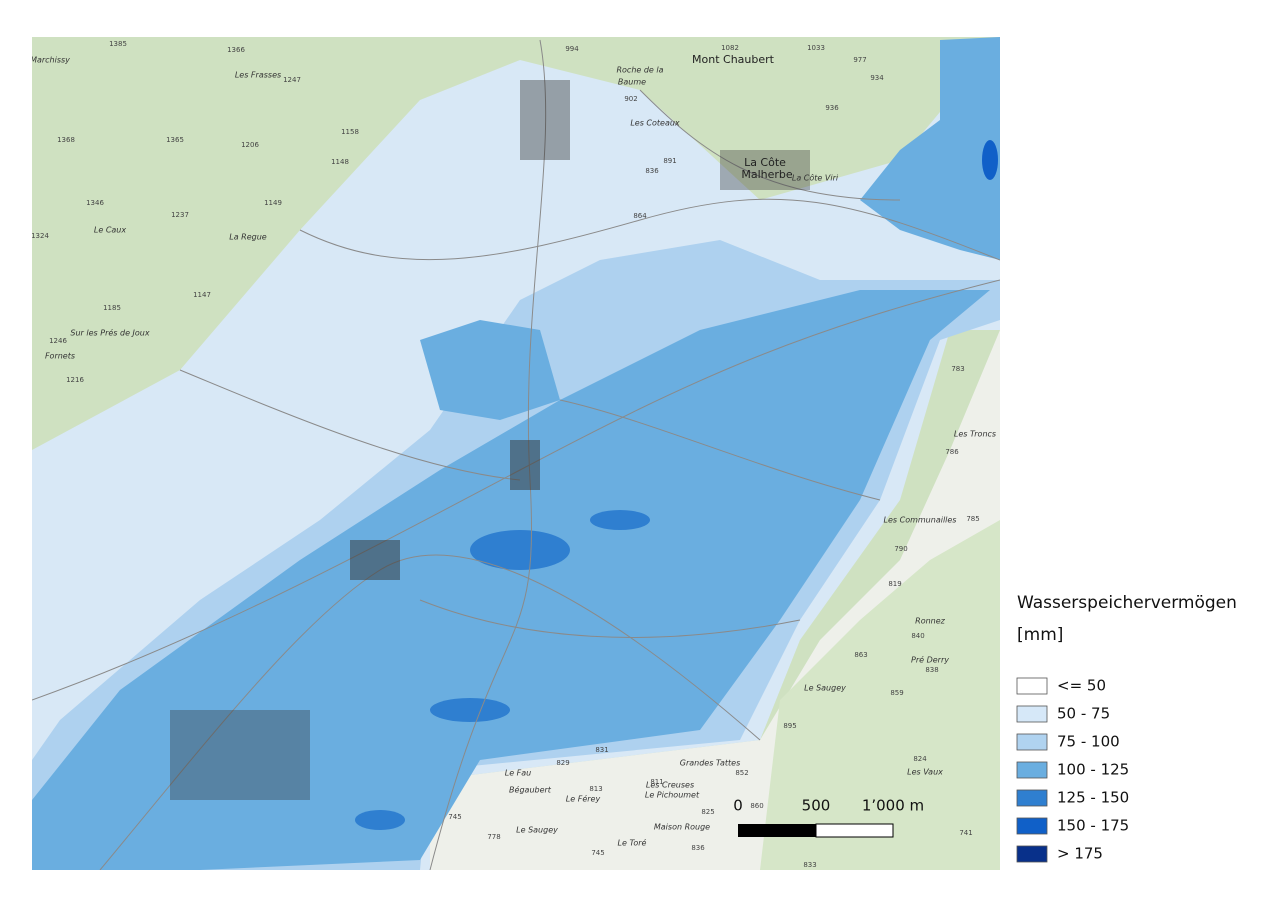 The width and height of the screenshot is (1280, 906). Describe the element at coordinates (670, 785) in the screenshot. I see `map-label: Les Creuses` at that location.